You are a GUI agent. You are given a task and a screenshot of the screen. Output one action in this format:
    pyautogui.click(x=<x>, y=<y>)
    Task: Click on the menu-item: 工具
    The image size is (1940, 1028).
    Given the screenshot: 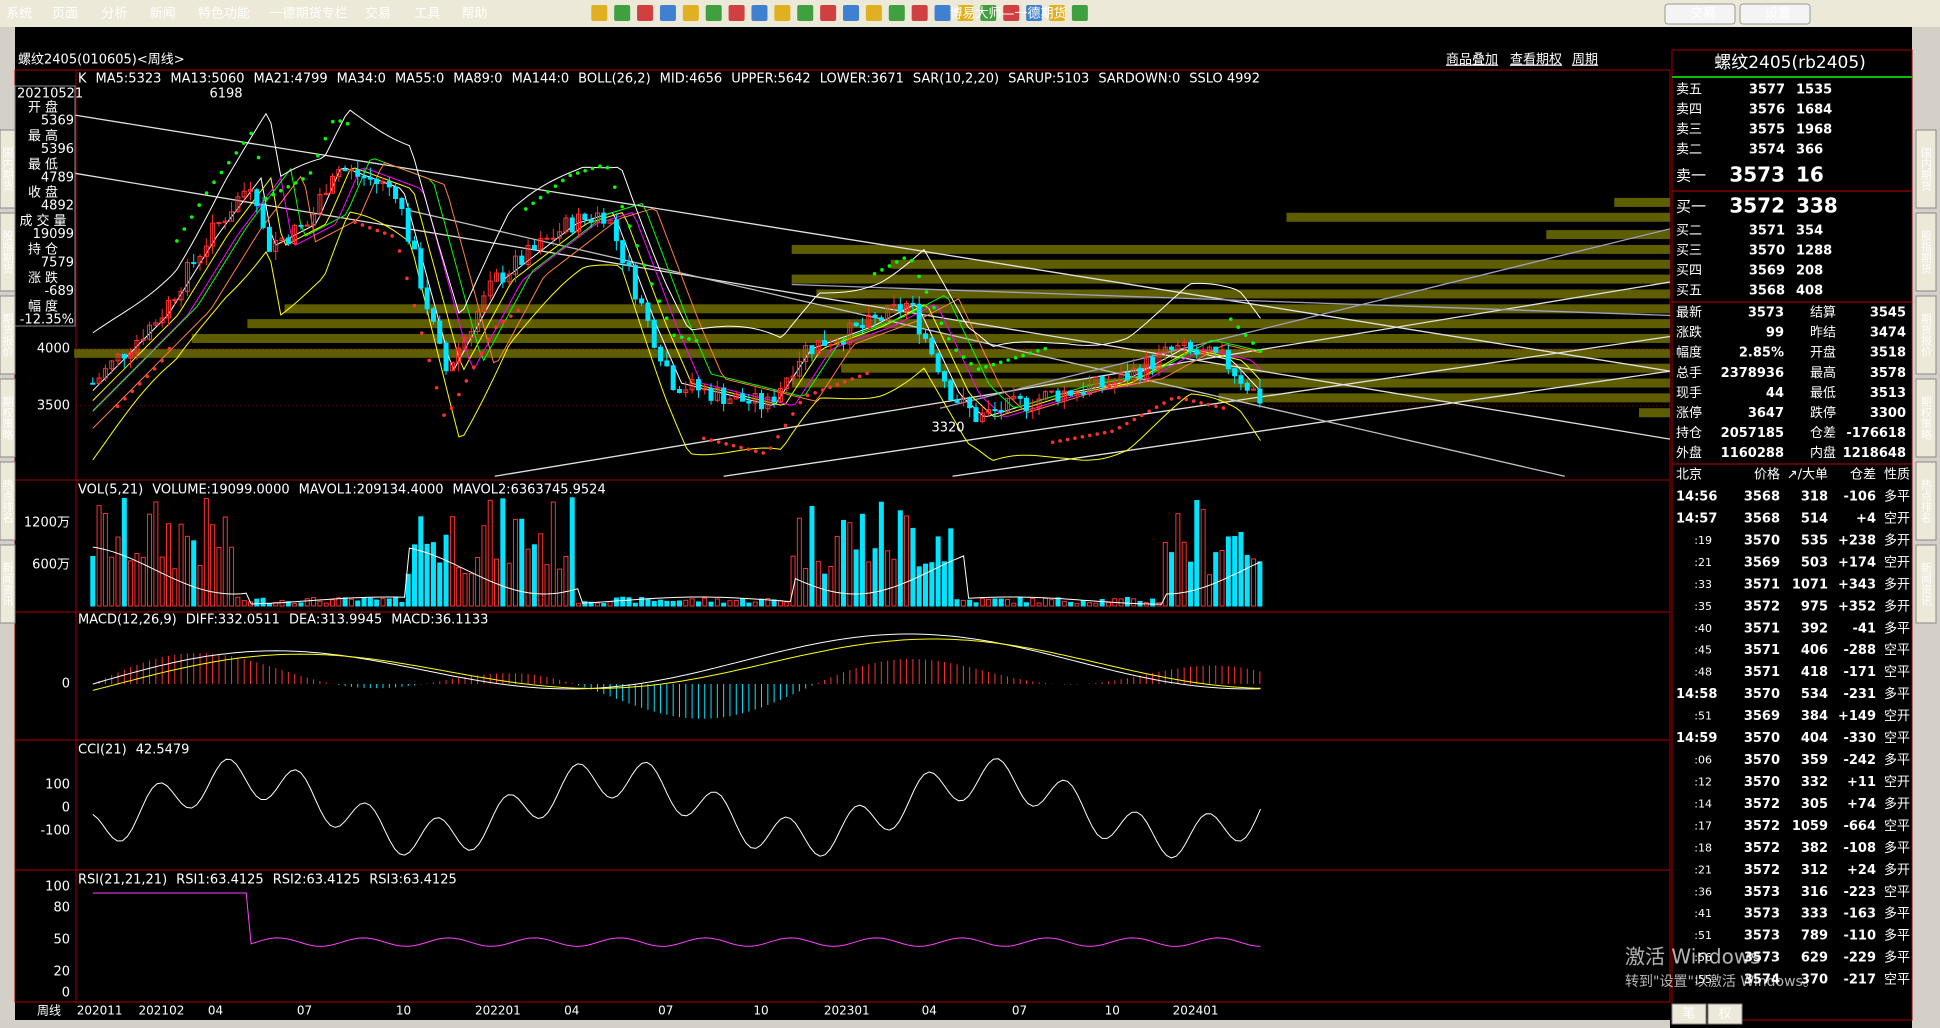 What is the action you would take?
    pyautogui.click(x=427, y=14)
    